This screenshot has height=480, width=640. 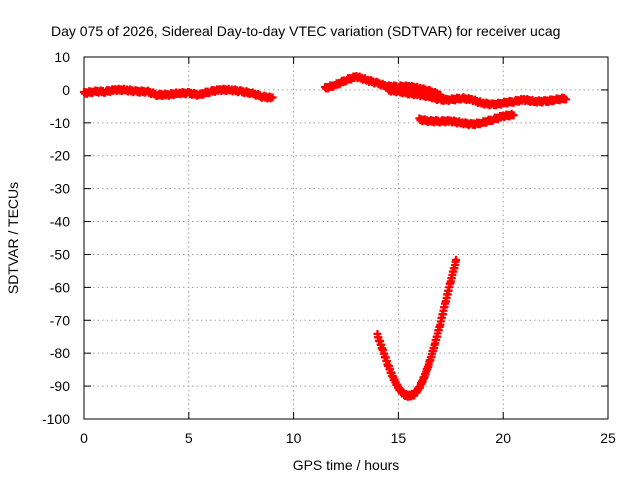 What do you see at coordinates (608, 438) in the screenshot?
I see `x-tick-label: 25` at bounding box center [608, 438].